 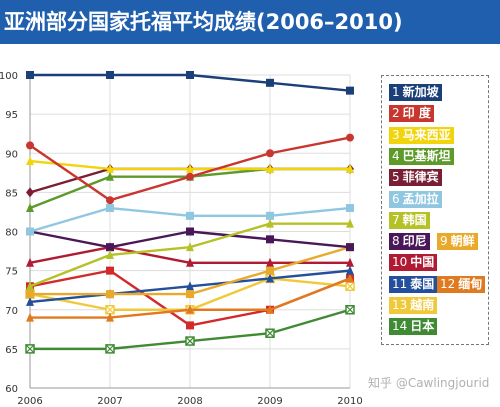 What do you see at coordinates (30, 192) in the screenshot?
I see `marker-diamond` at bounding box center [30, 192].